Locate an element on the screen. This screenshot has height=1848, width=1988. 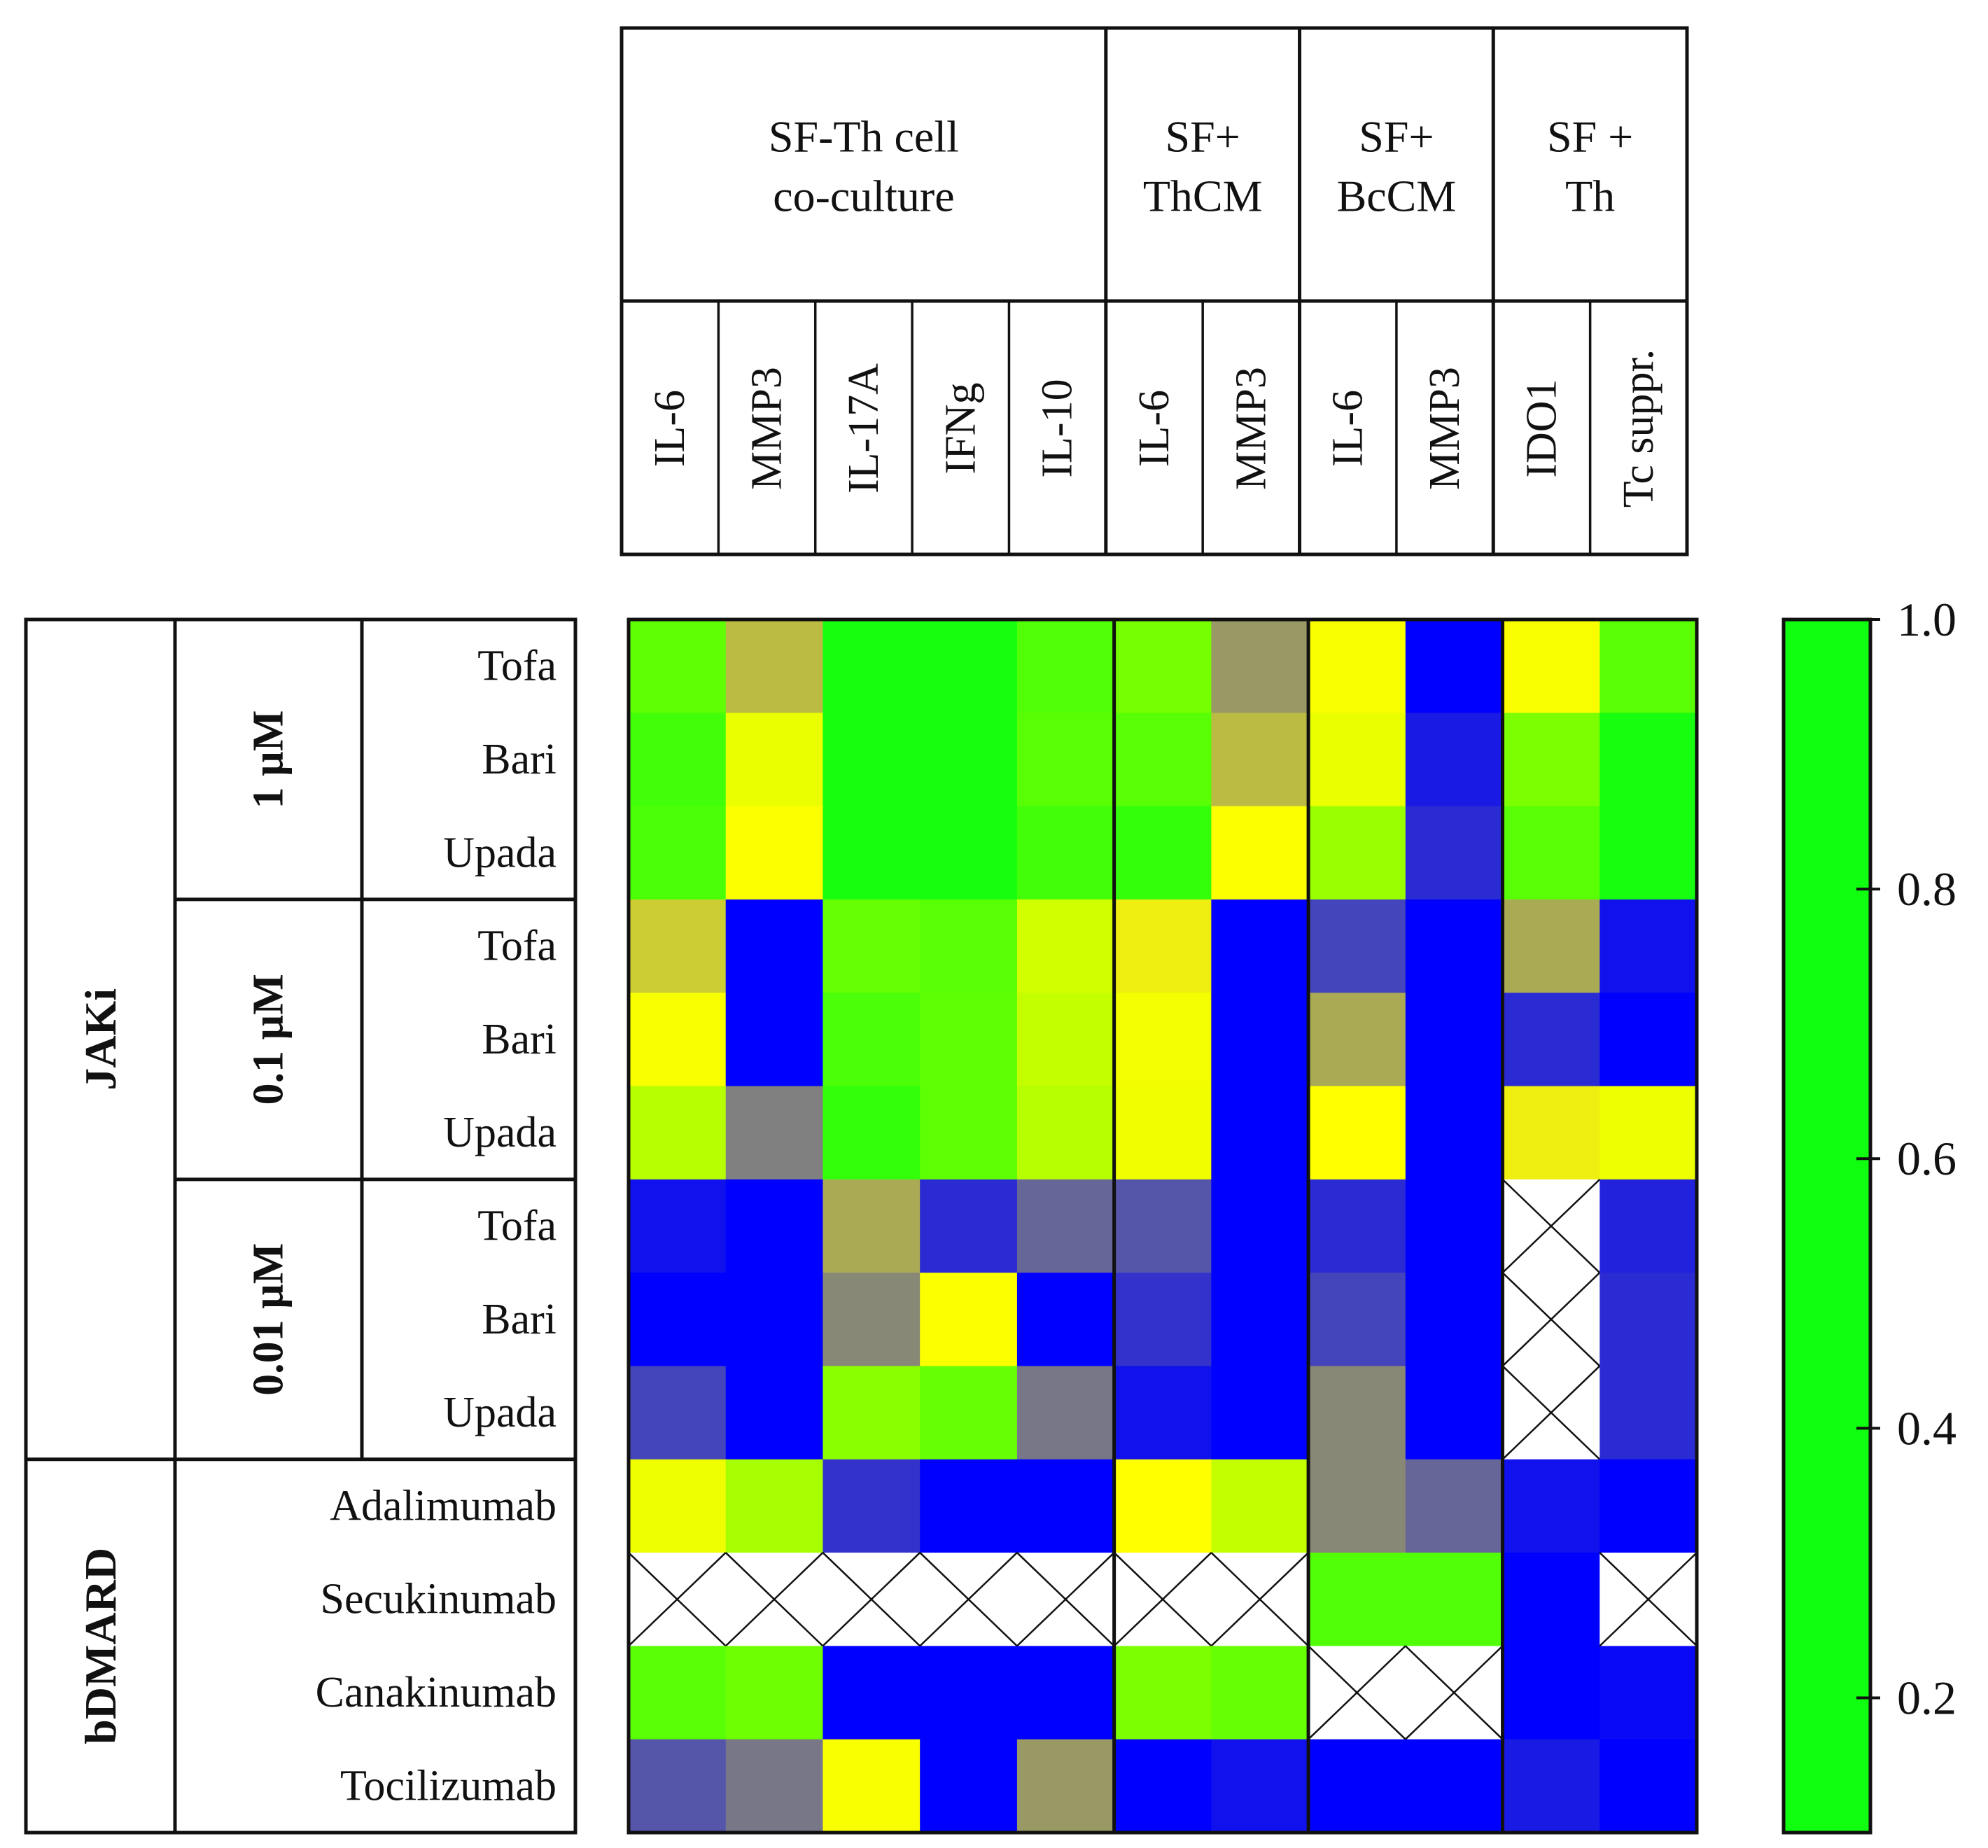
column-header-label: Tc suppr. is located at coordinates (1638, 428).